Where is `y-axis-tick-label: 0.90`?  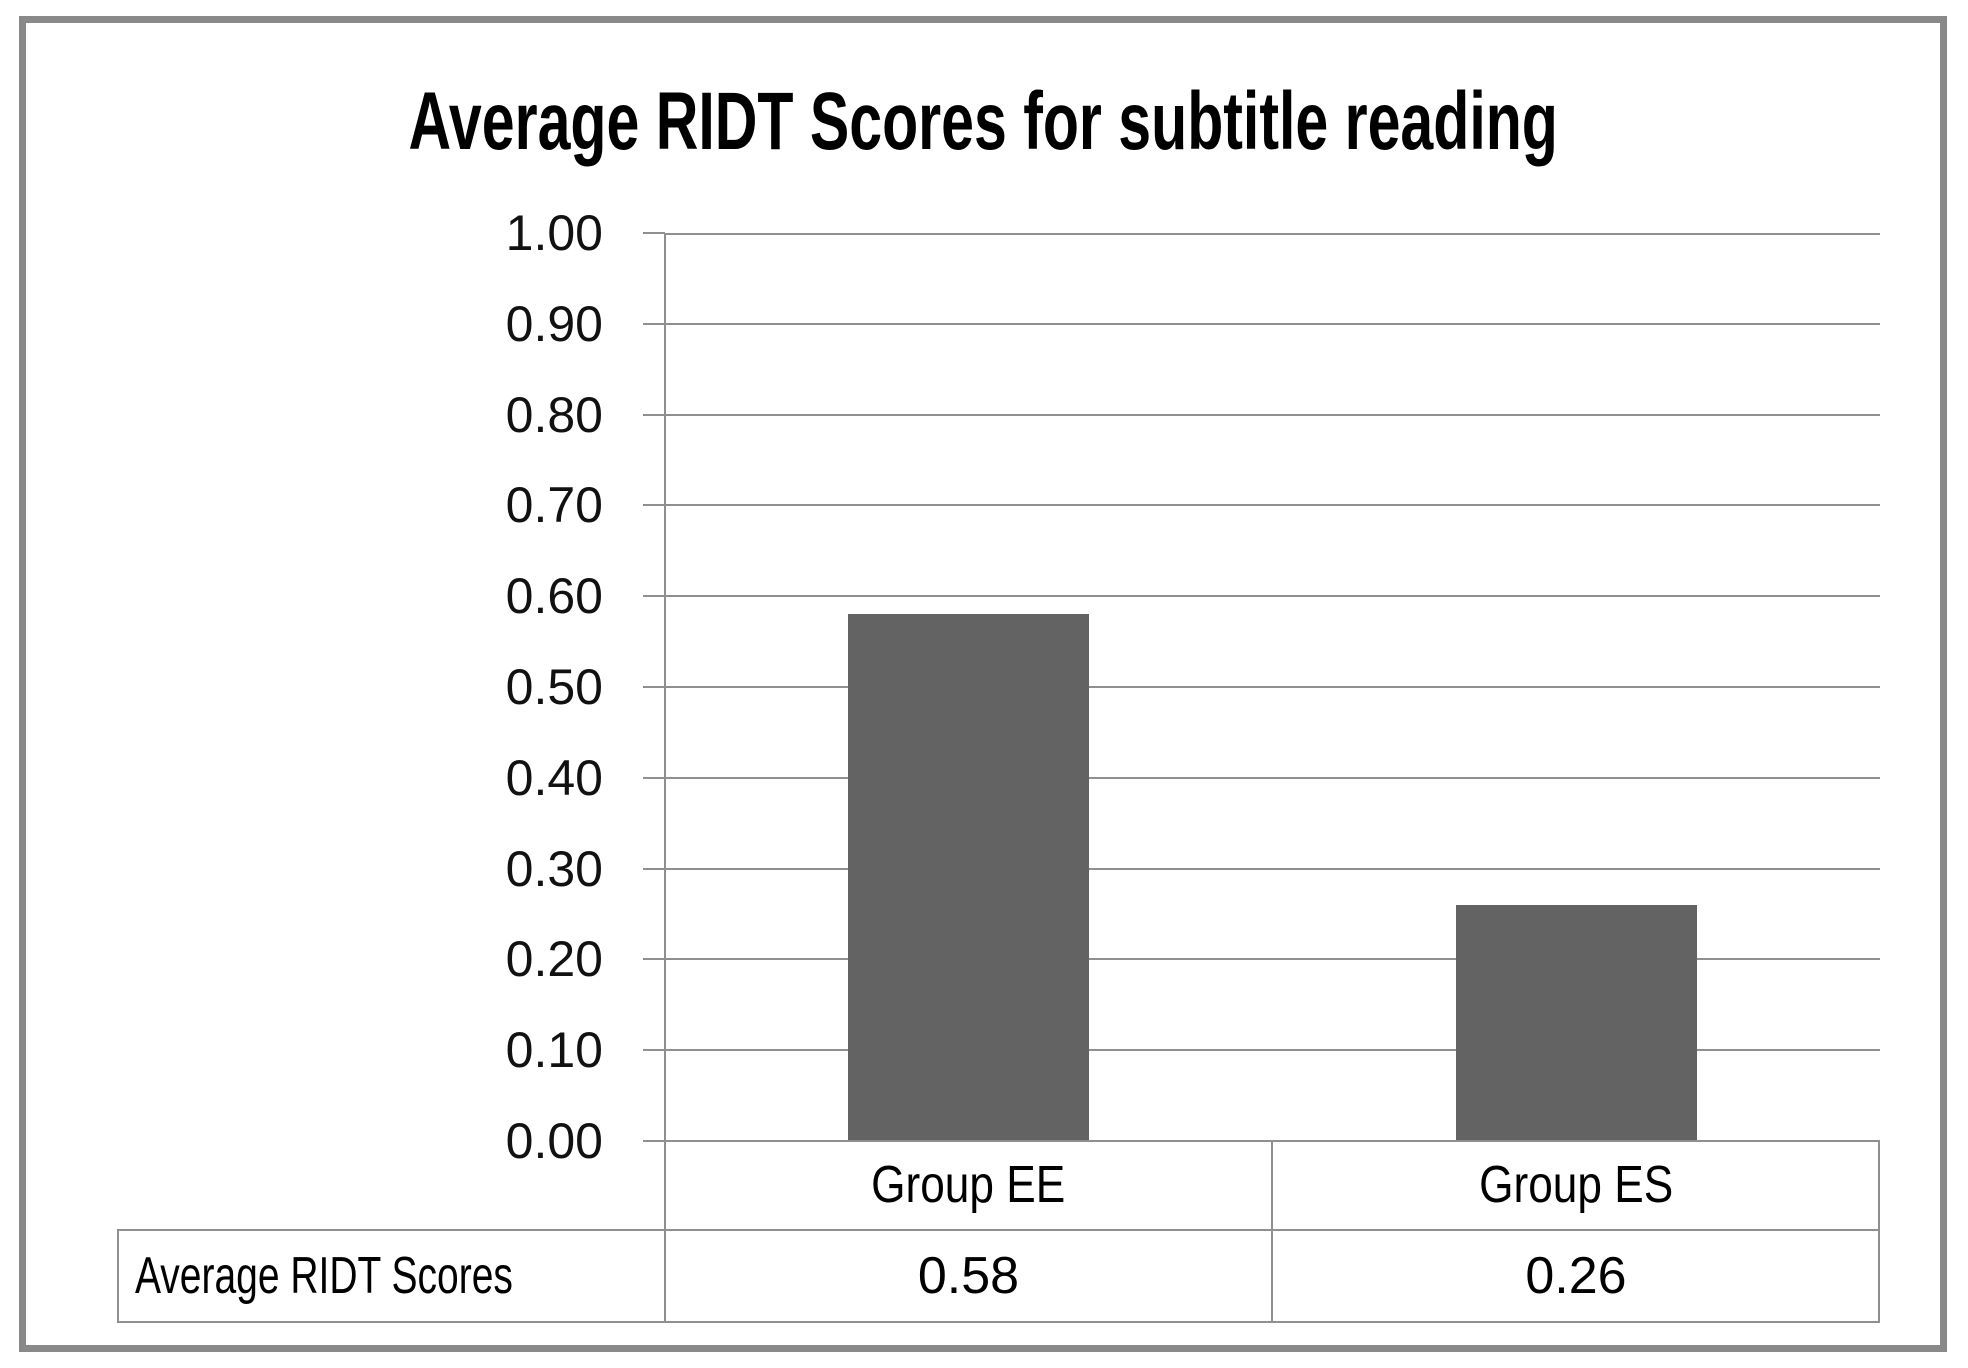 y-axis-tick-label: 0.90 is located at coordinates (554, 324).